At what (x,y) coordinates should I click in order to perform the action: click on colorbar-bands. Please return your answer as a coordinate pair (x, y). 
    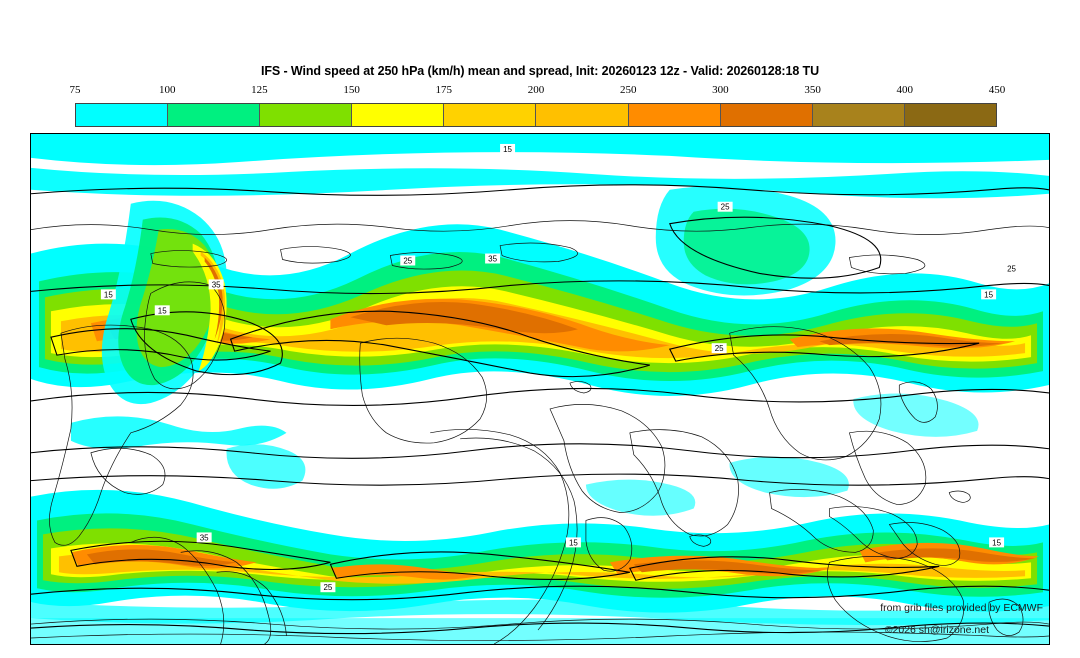
    Looking at the image, I should click on (536, 115).